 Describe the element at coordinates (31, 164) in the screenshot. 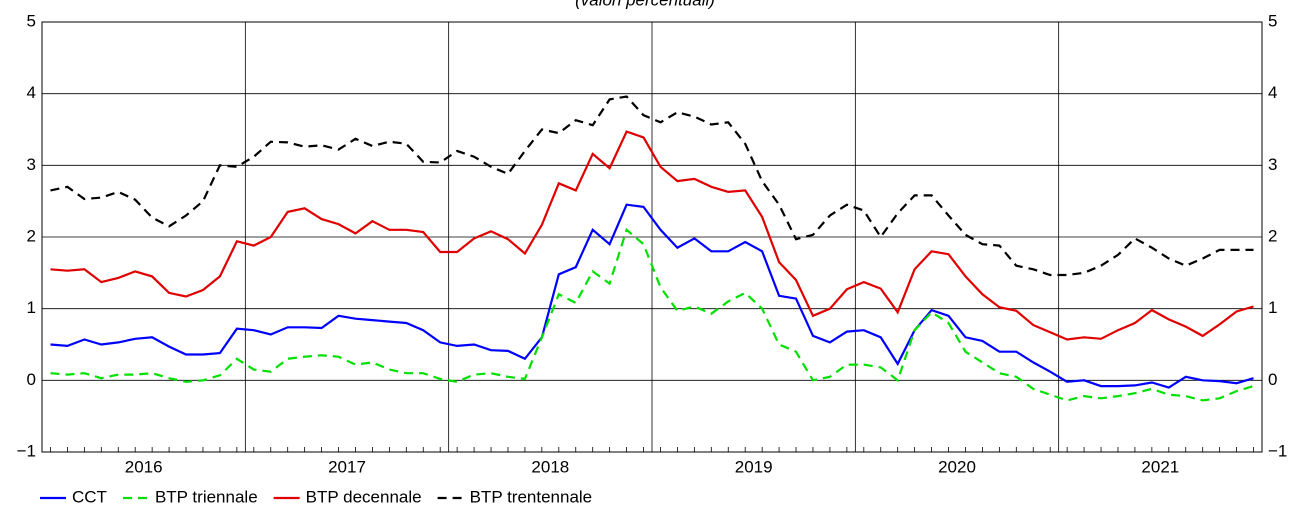

I see `y-tick-label: 3` at that location.